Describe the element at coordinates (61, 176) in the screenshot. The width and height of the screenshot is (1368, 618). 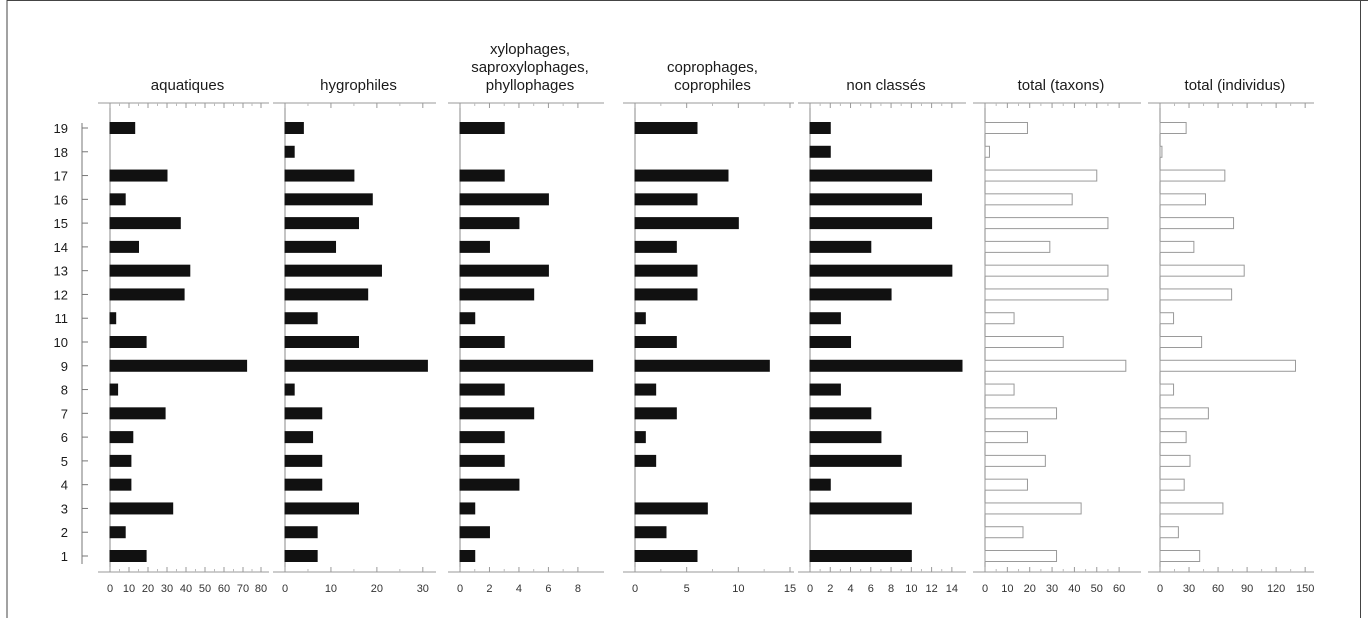
I see `row-label: 17` at that location.